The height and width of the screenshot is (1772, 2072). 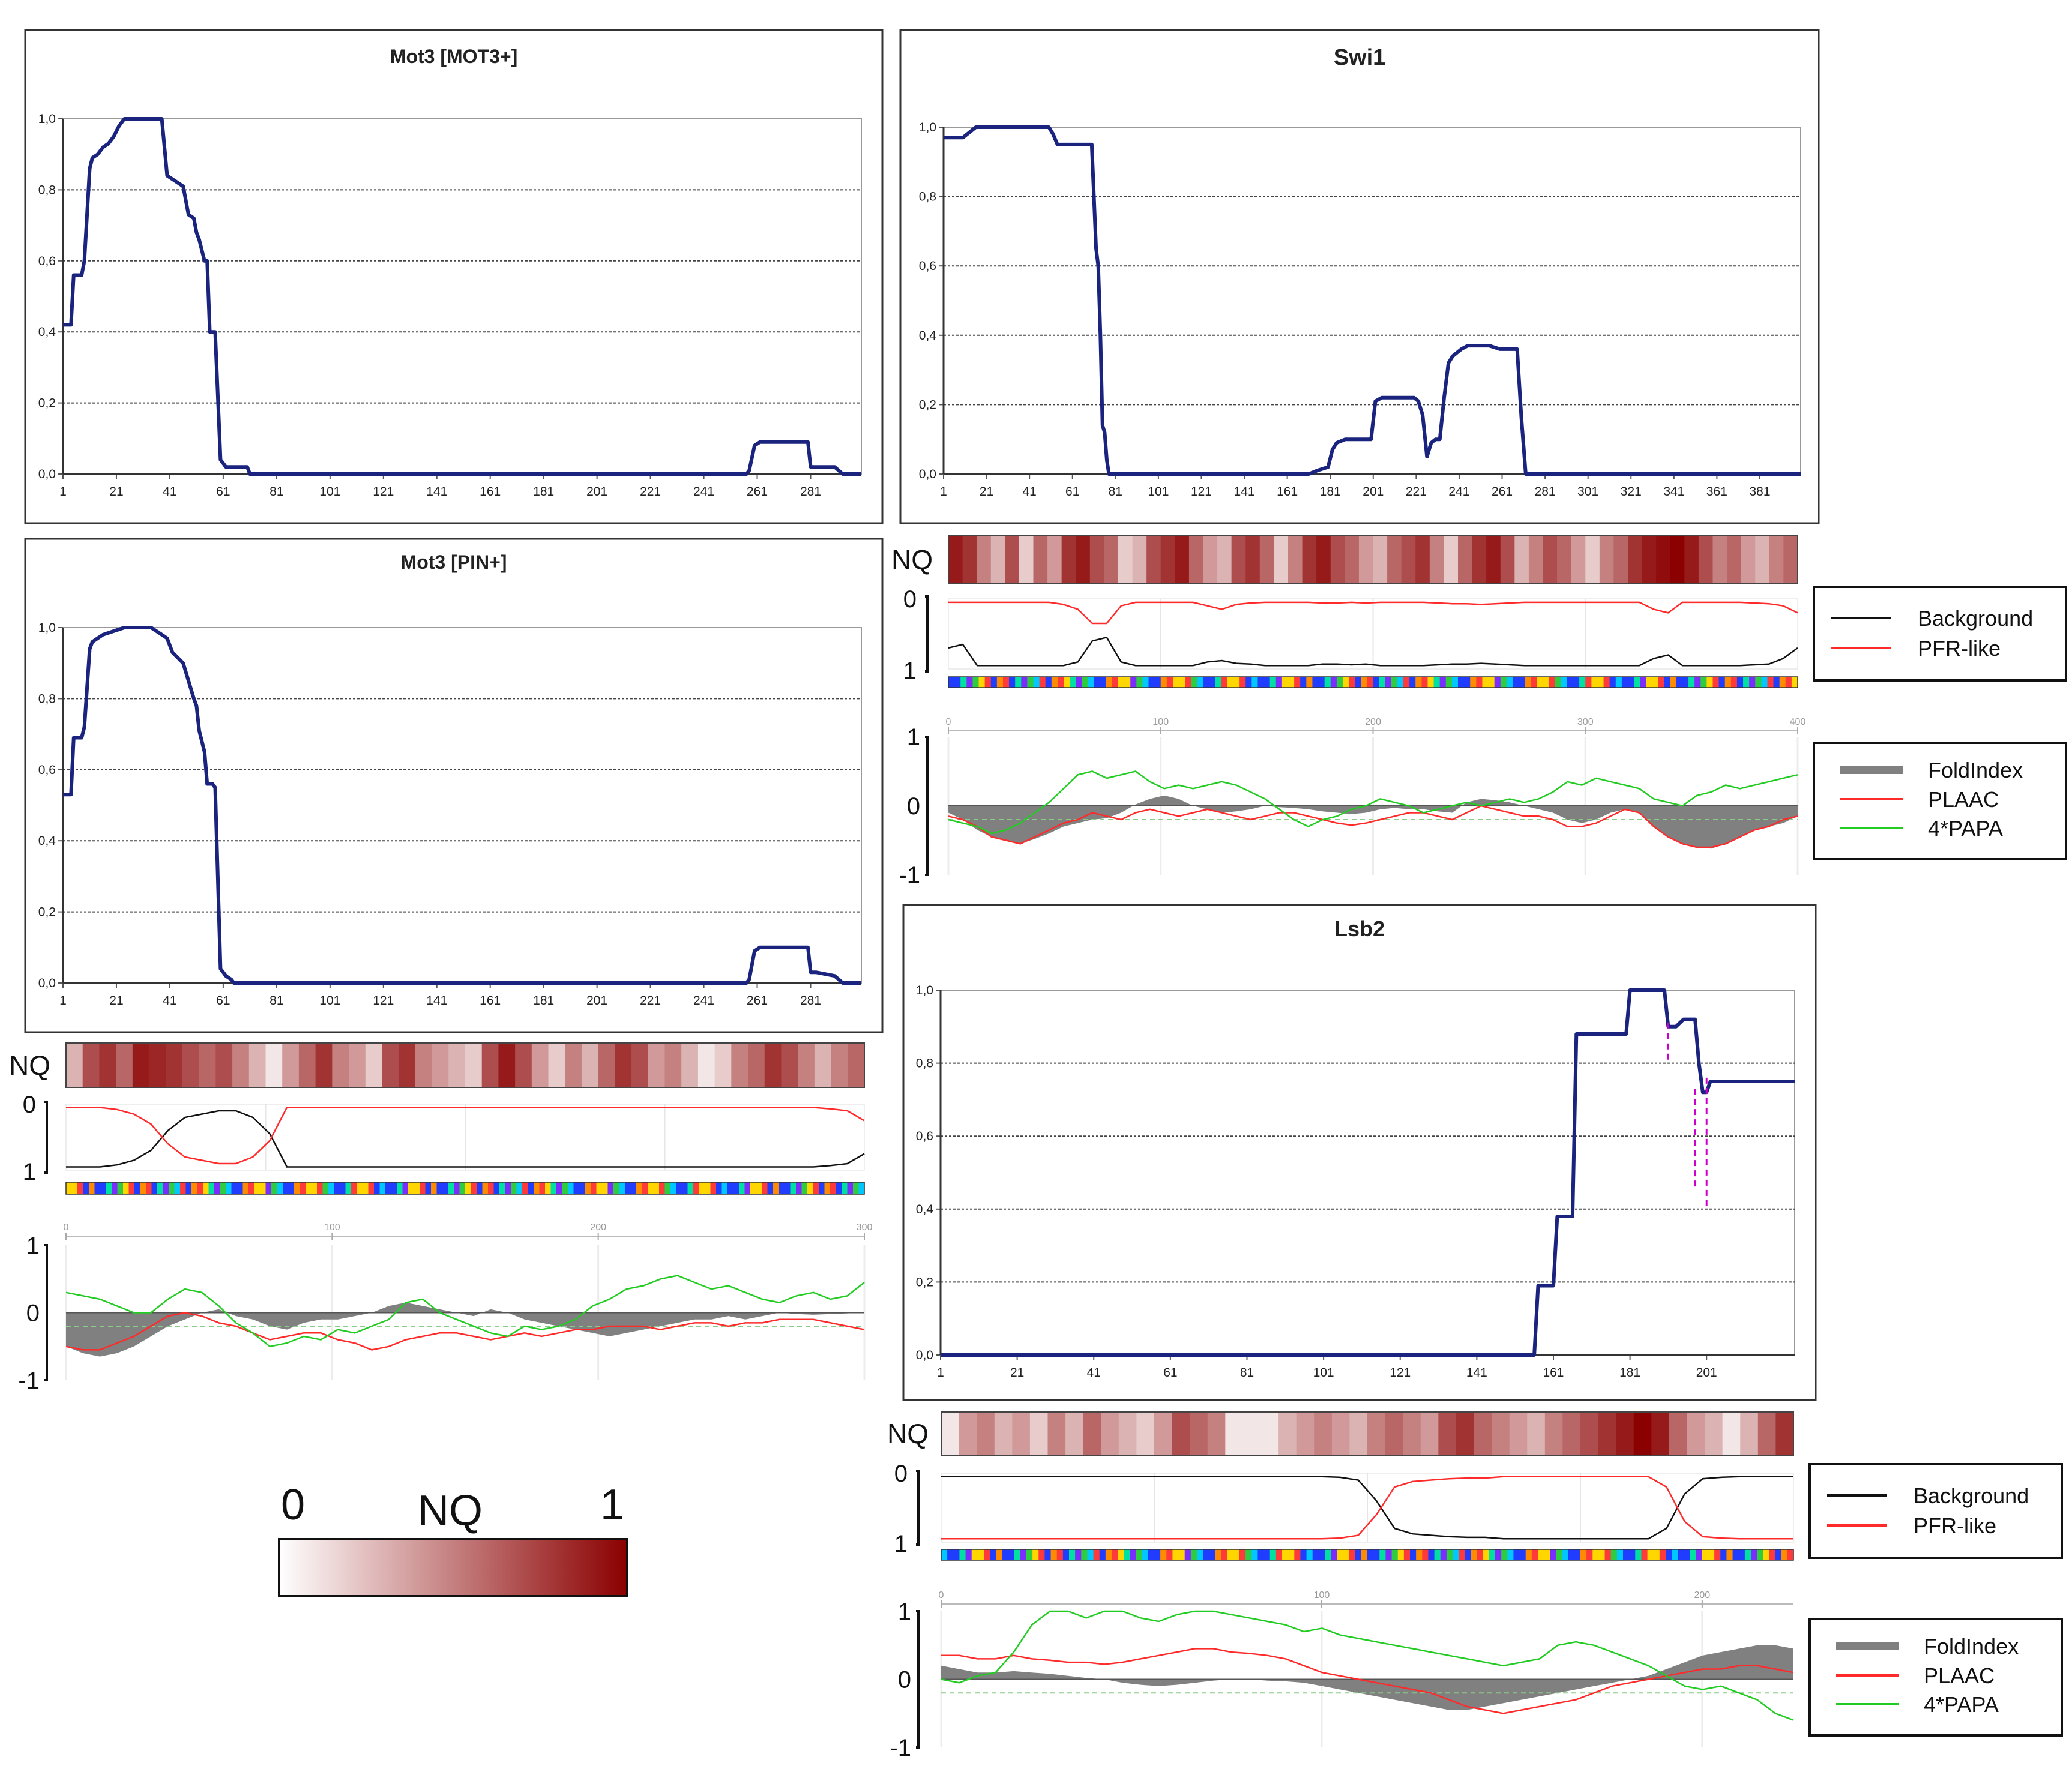 What do you see at coordinates (1502, 492) in the screenshot?
I see `x-tick-label: 261` at bounding box center [1502, 492].